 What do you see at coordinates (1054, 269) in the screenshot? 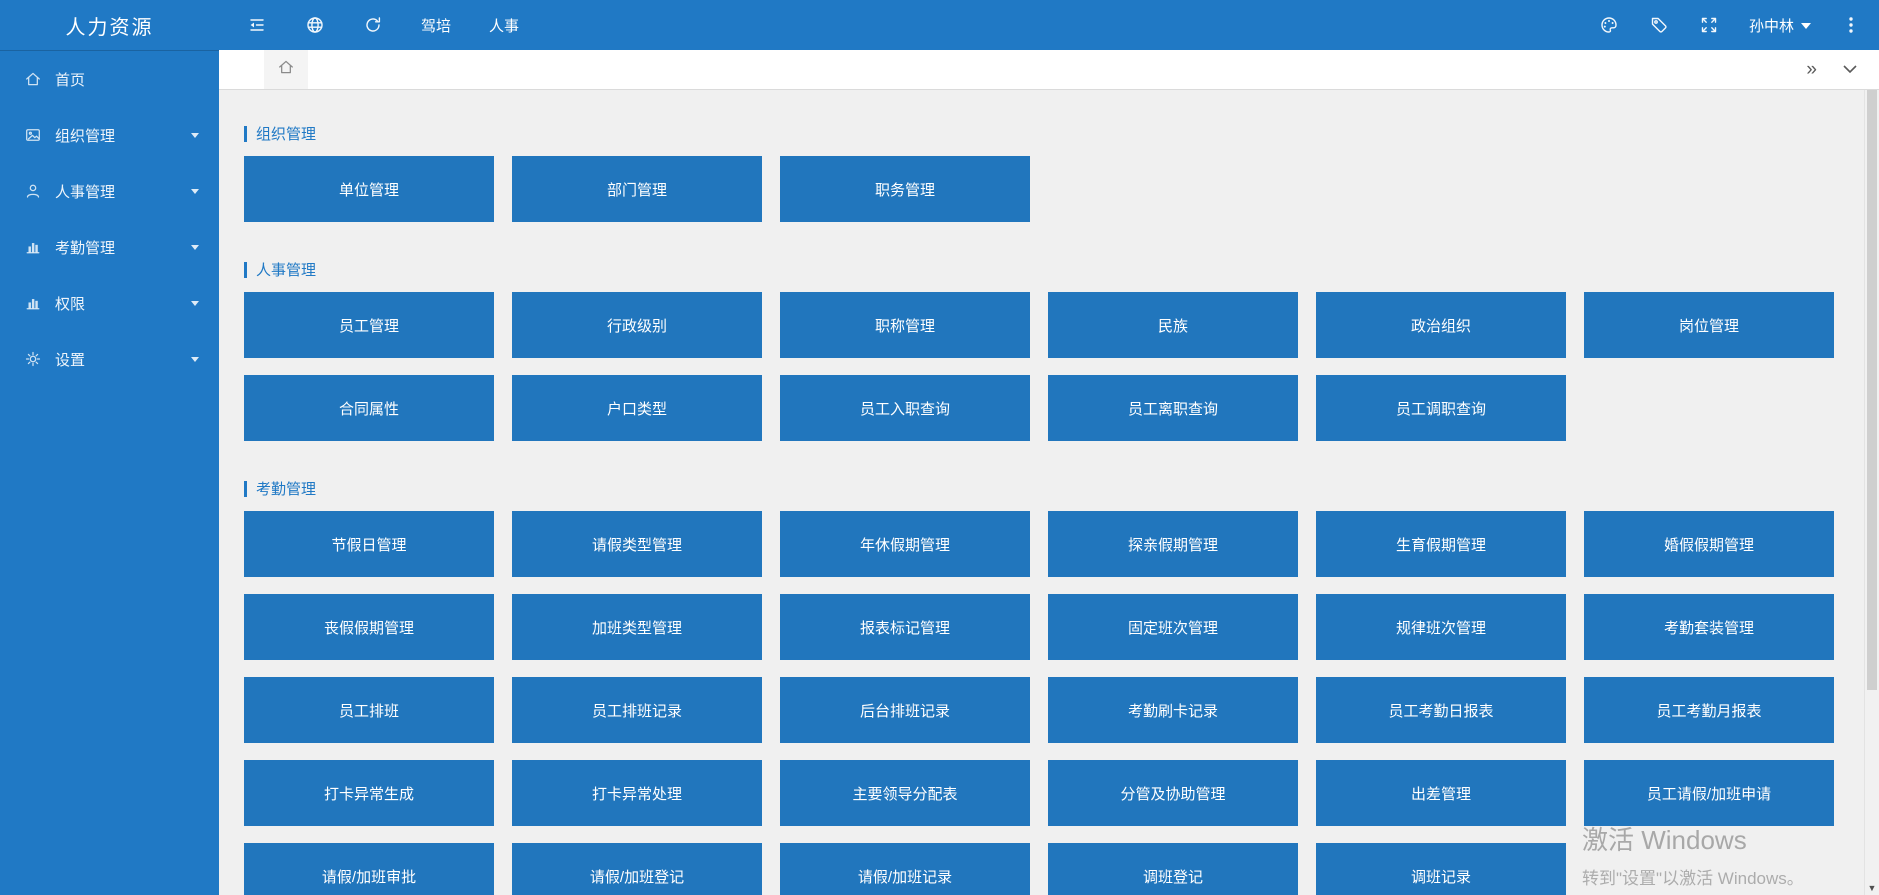
I see `section-title: 人事管理` at bounding box center [1054, 269].